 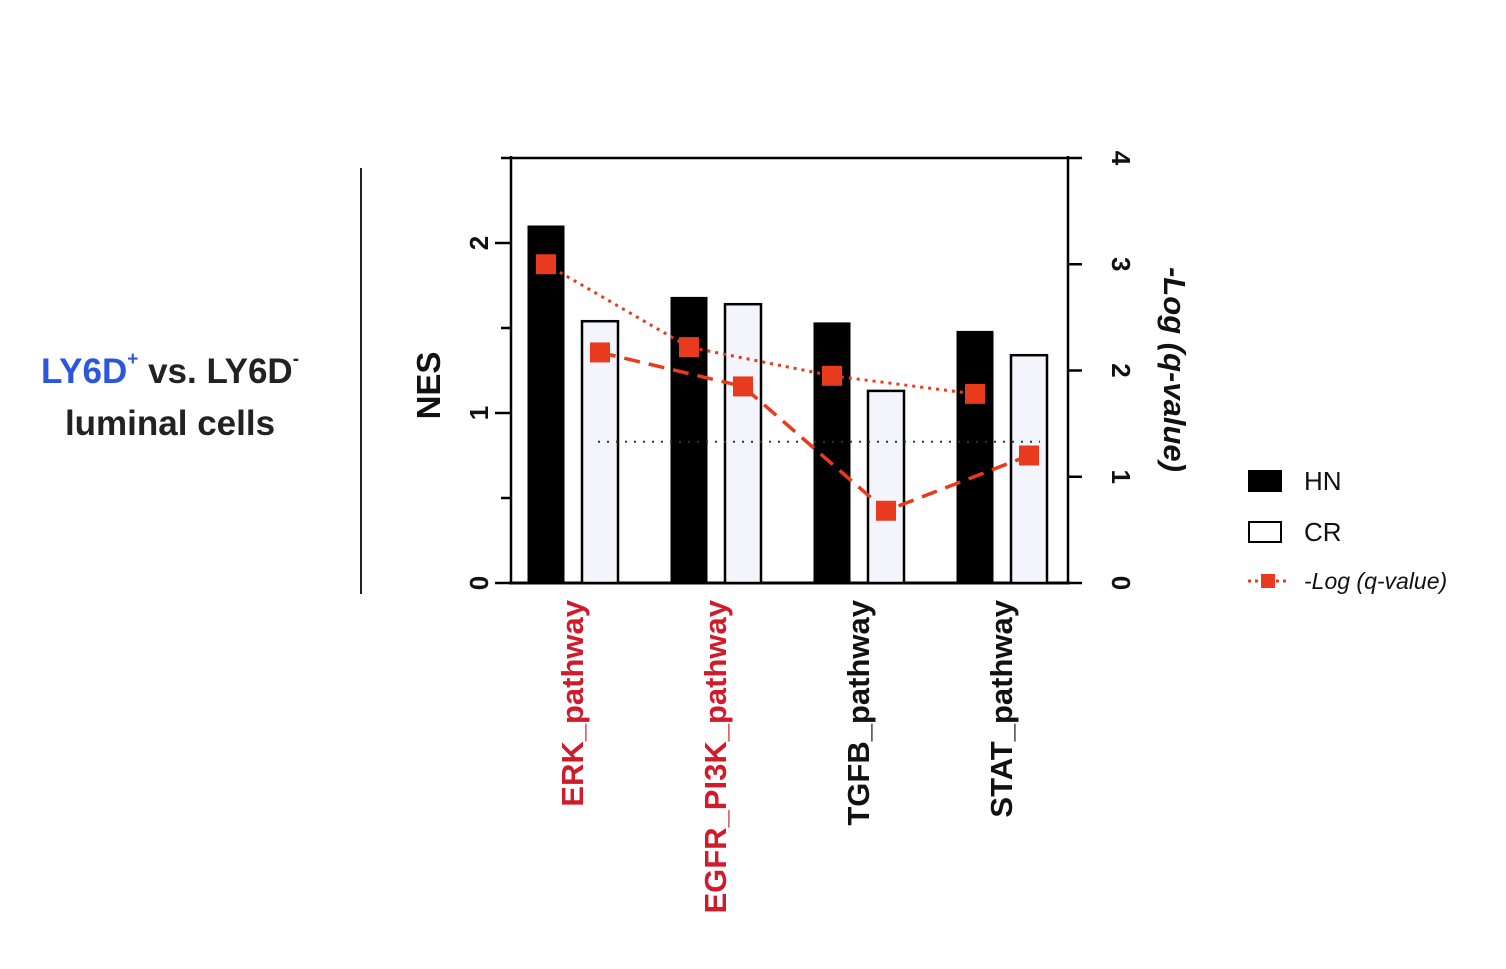 What do you see at coordinates (1001, 708) in the screenshot?
I see `x-tick-label: STAT_pathway` at bounding box center [1001, 708].